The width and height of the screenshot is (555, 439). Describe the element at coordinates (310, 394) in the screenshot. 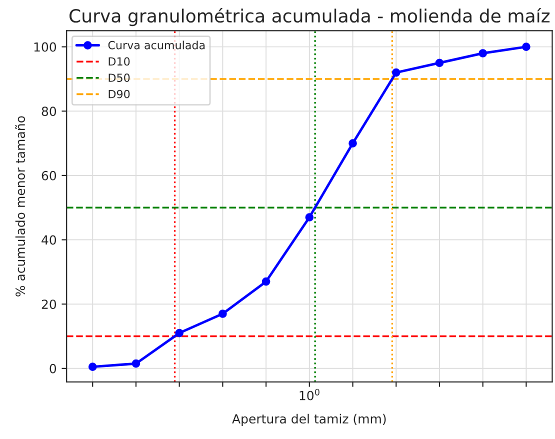

I see `text: 10$^{0}$` at that location.